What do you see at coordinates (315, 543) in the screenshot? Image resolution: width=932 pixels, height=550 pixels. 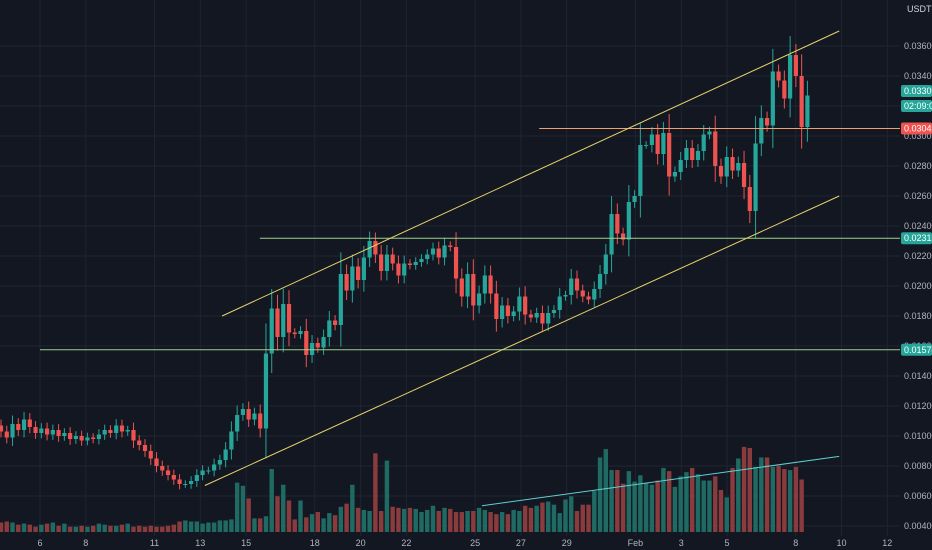 I see `time-tick-label: 18` at bounding box center [315, 543].